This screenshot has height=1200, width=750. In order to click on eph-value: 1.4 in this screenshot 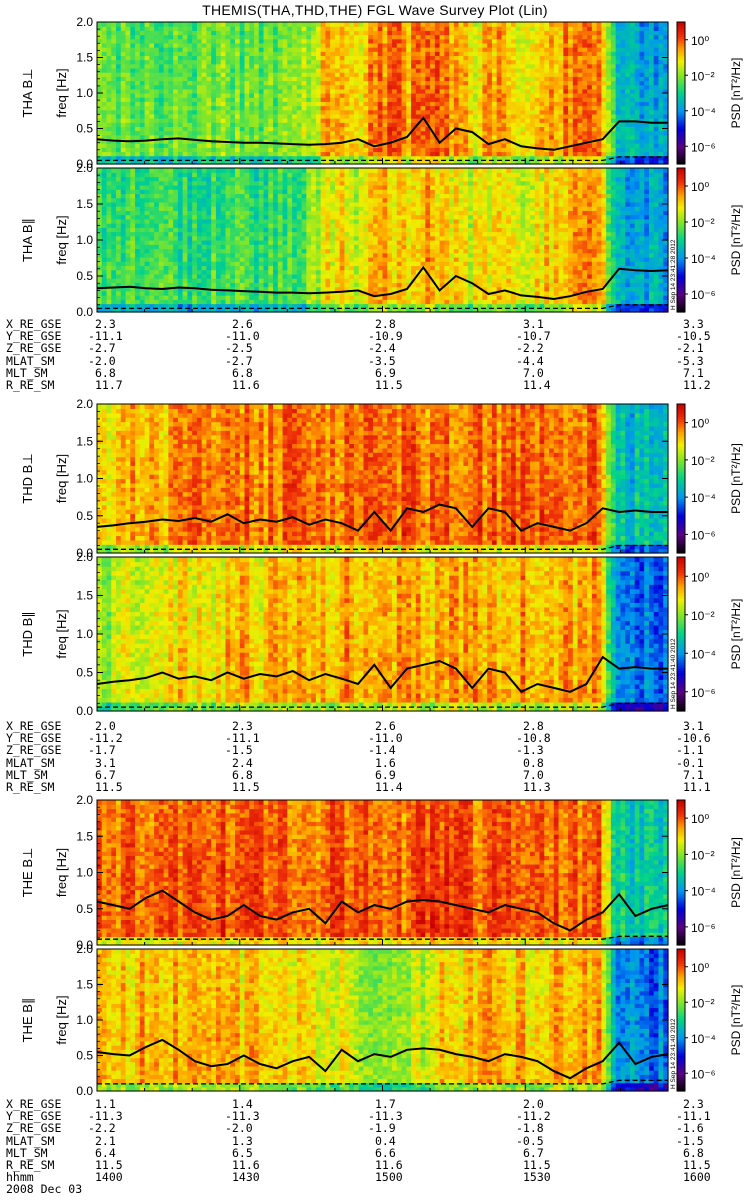, I will do `click(242, 1104)`.